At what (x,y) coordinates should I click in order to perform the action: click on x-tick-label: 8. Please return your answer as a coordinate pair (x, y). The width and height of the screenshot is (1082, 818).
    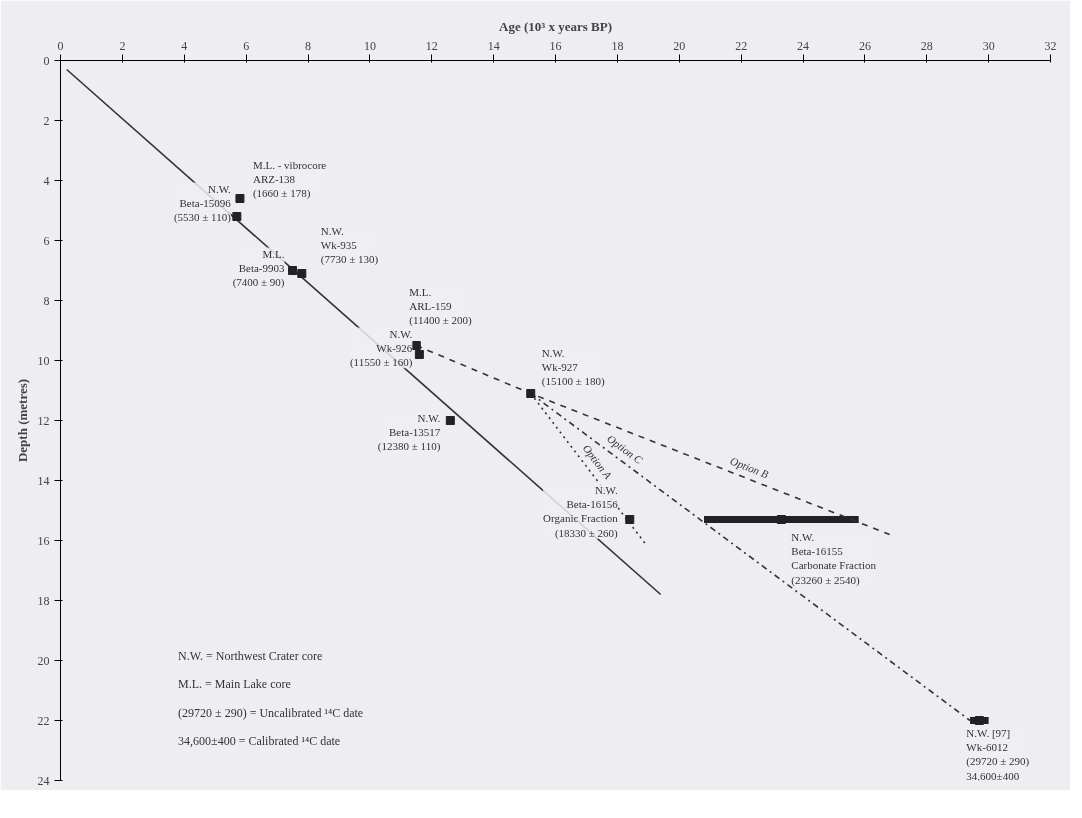
    Looking at the image, I should click on (308, 45).